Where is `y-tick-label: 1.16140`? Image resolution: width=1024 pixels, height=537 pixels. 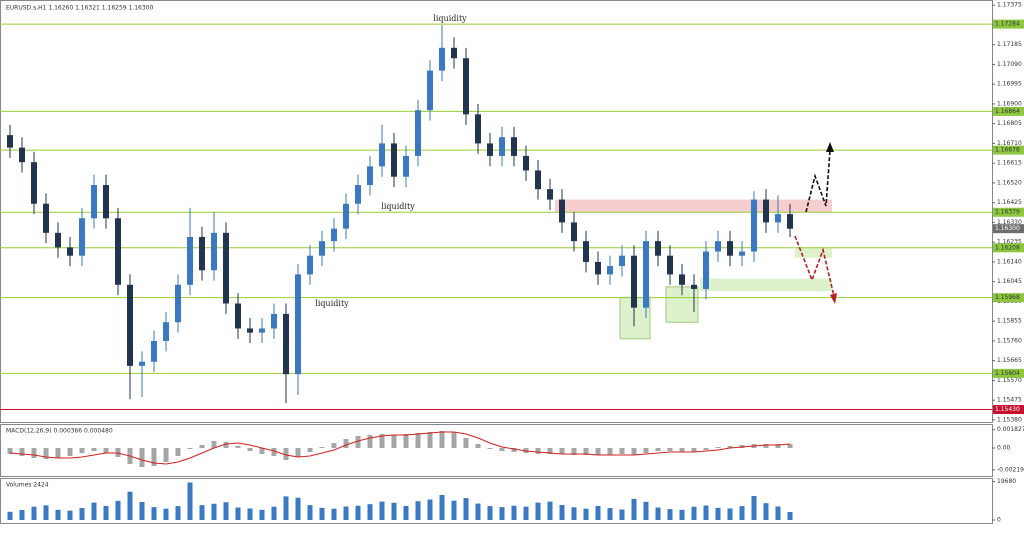 y-tick-label: 1.16140 is located at coordinates (1009, 261).